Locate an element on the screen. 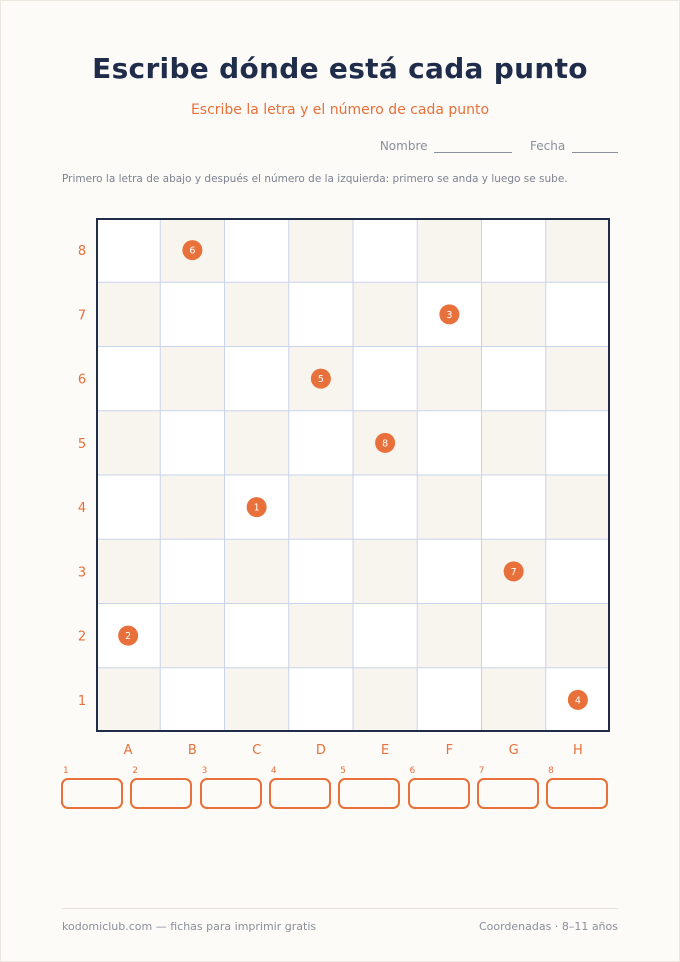 The image size is (680, 962). point-label: 5 is located at coordinates (321, 379).